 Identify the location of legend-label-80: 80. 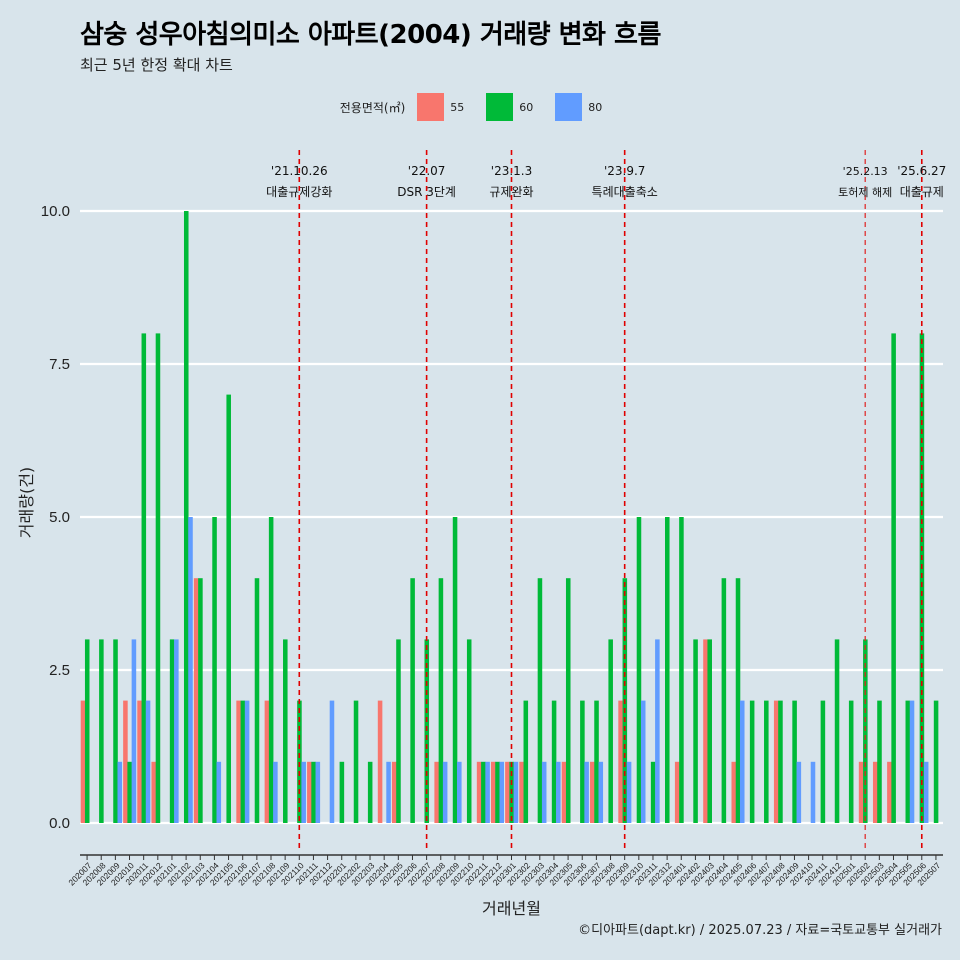
(595, 107).